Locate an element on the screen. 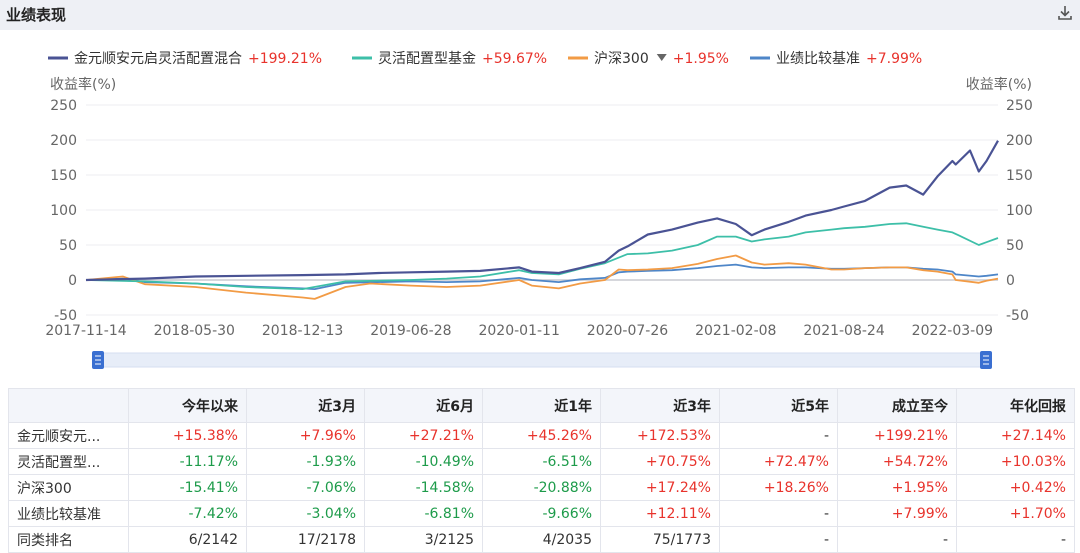 This screenshot has height=553, width=1080. y-tick-label-left: 200 is located at coordinates (63, 141).